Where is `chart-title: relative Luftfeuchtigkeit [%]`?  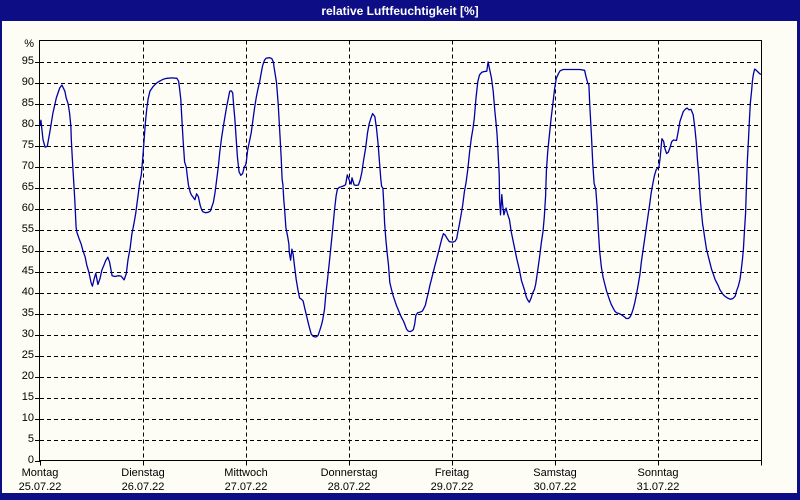
chart-title: relative Luftfeuchtigkeit [%] is located at coordinates (400, 11).